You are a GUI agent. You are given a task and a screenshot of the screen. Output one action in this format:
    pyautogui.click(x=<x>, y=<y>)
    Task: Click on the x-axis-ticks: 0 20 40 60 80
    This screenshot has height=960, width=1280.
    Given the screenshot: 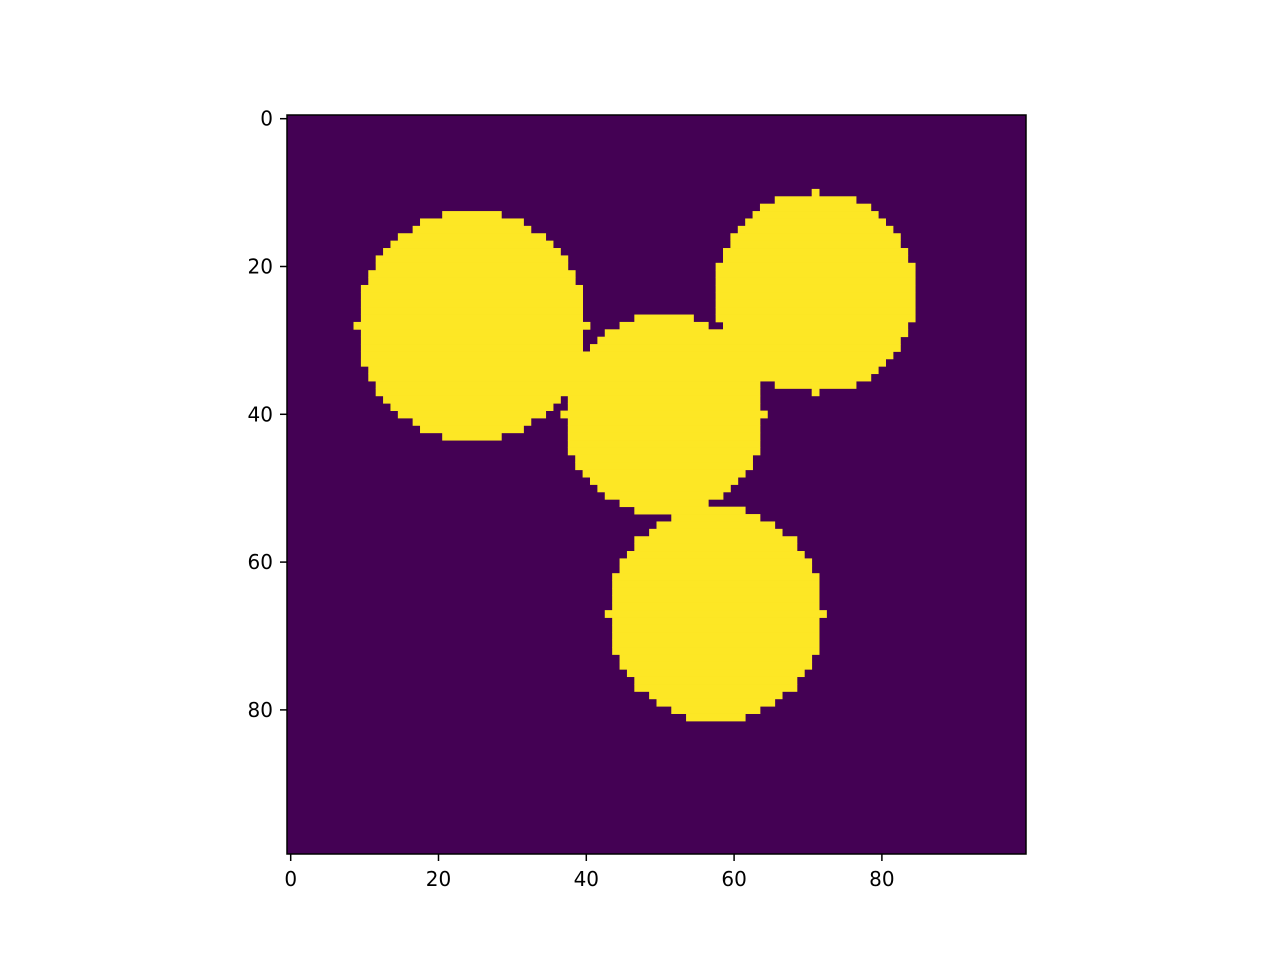 What is the action you would take?
    pyautogui.click(x=589, y=872)
    